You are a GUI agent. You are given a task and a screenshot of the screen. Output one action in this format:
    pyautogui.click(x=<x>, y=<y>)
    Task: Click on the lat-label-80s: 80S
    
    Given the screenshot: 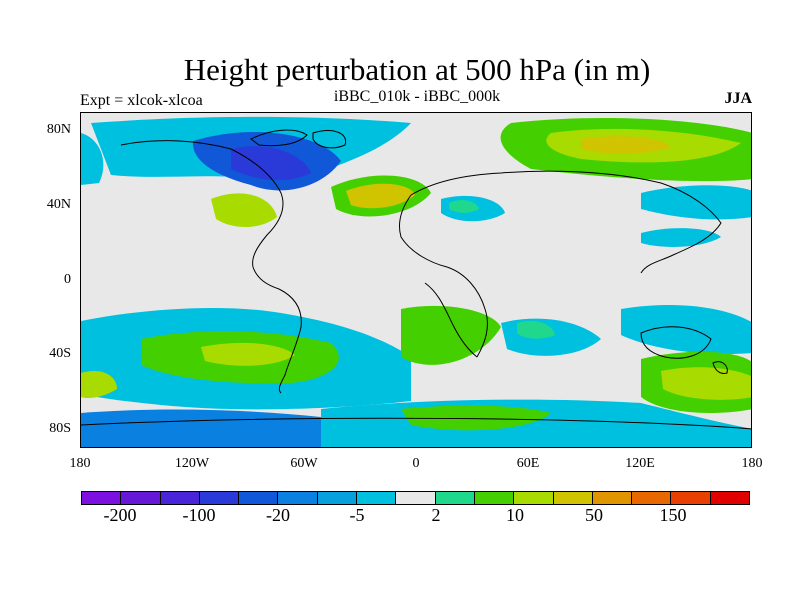 What is the action you would take?
    pyautogui.click(x=60, y=428)
    